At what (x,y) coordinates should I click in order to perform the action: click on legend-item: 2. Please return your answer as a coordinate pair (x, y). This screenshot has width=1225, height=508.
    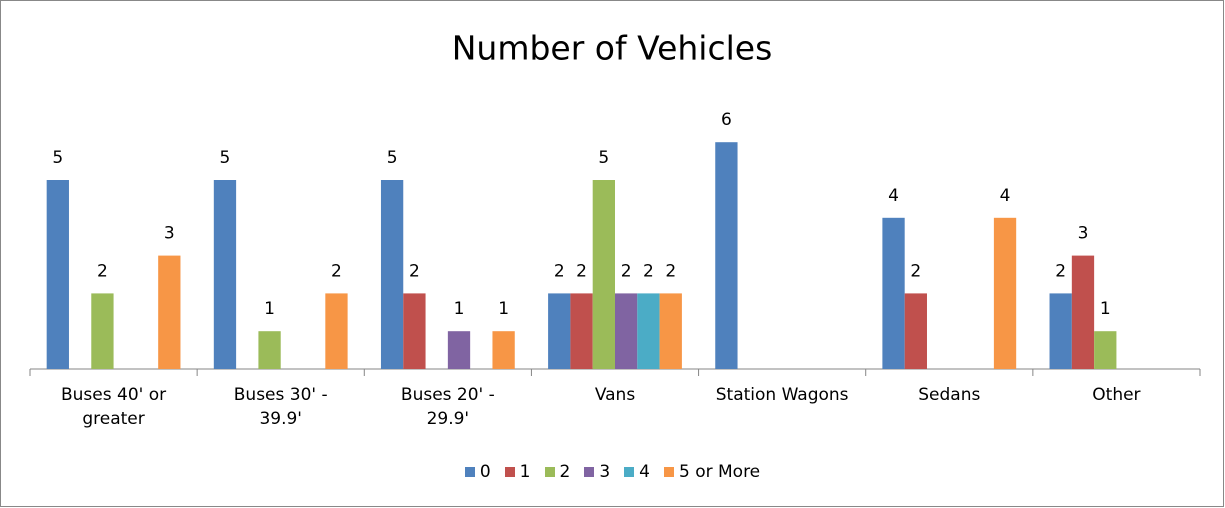
    Looking at the image, I should click on (557, 472).